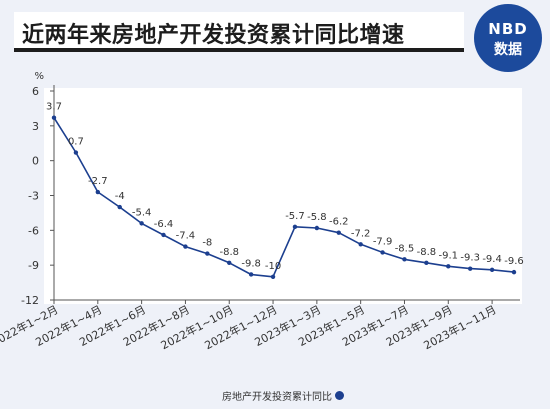  I want to click on data-label: -7.4, so click(186, 236).